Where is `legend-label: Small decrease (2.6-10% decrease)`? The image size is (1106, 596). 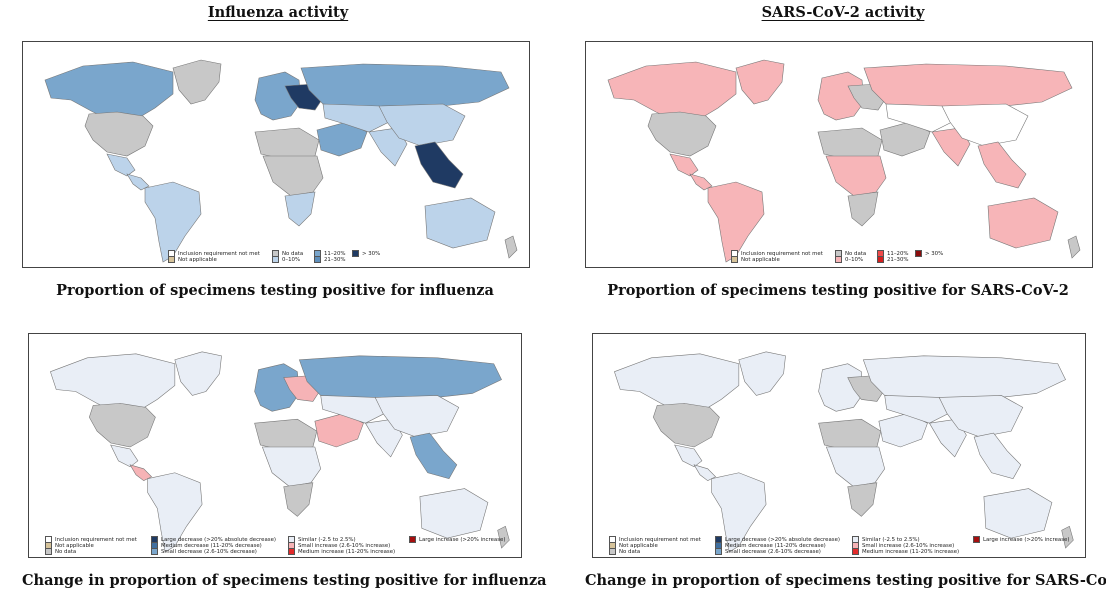
legend-label: Small decrease (2.6-10% decrease) is located at coordinates (773, 551).